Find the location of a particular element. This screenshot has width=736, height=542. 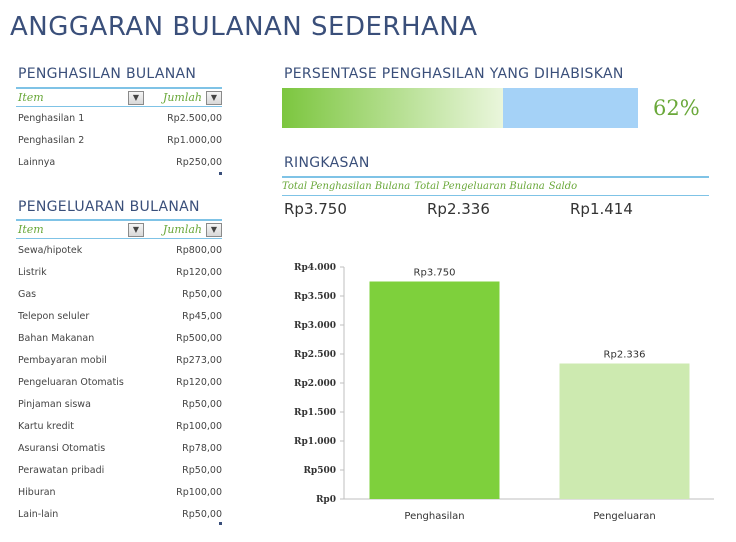

expense-row: Listrik Rp120,00 is located at coordinates (120, 272).